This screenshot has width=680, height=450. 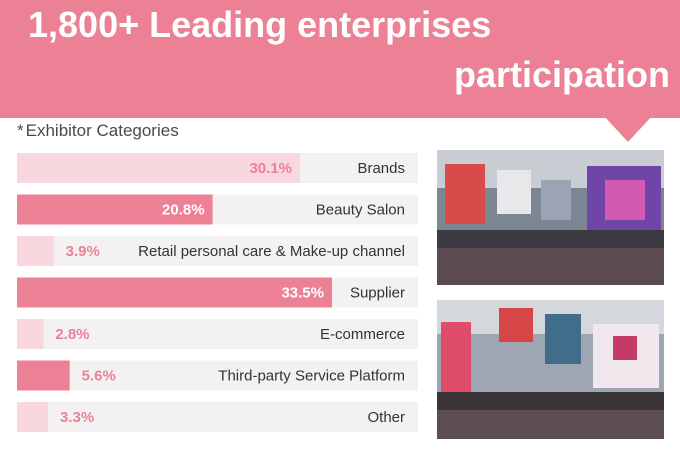 What do you see at coordinates (381, 168) in the screenshot?
I see `bar-category-label: Brands` at bounding box center [381, 168].